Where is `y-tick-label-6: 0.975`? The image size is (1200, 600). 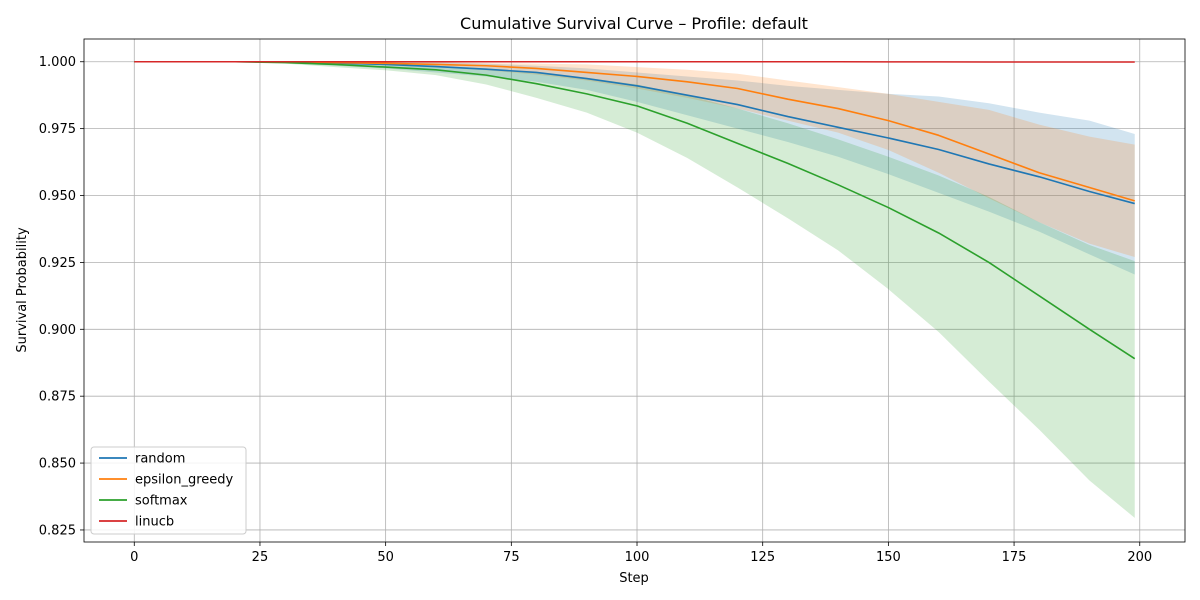
y-tick-label-6: 0.975 is located at coordinates (57, 129).